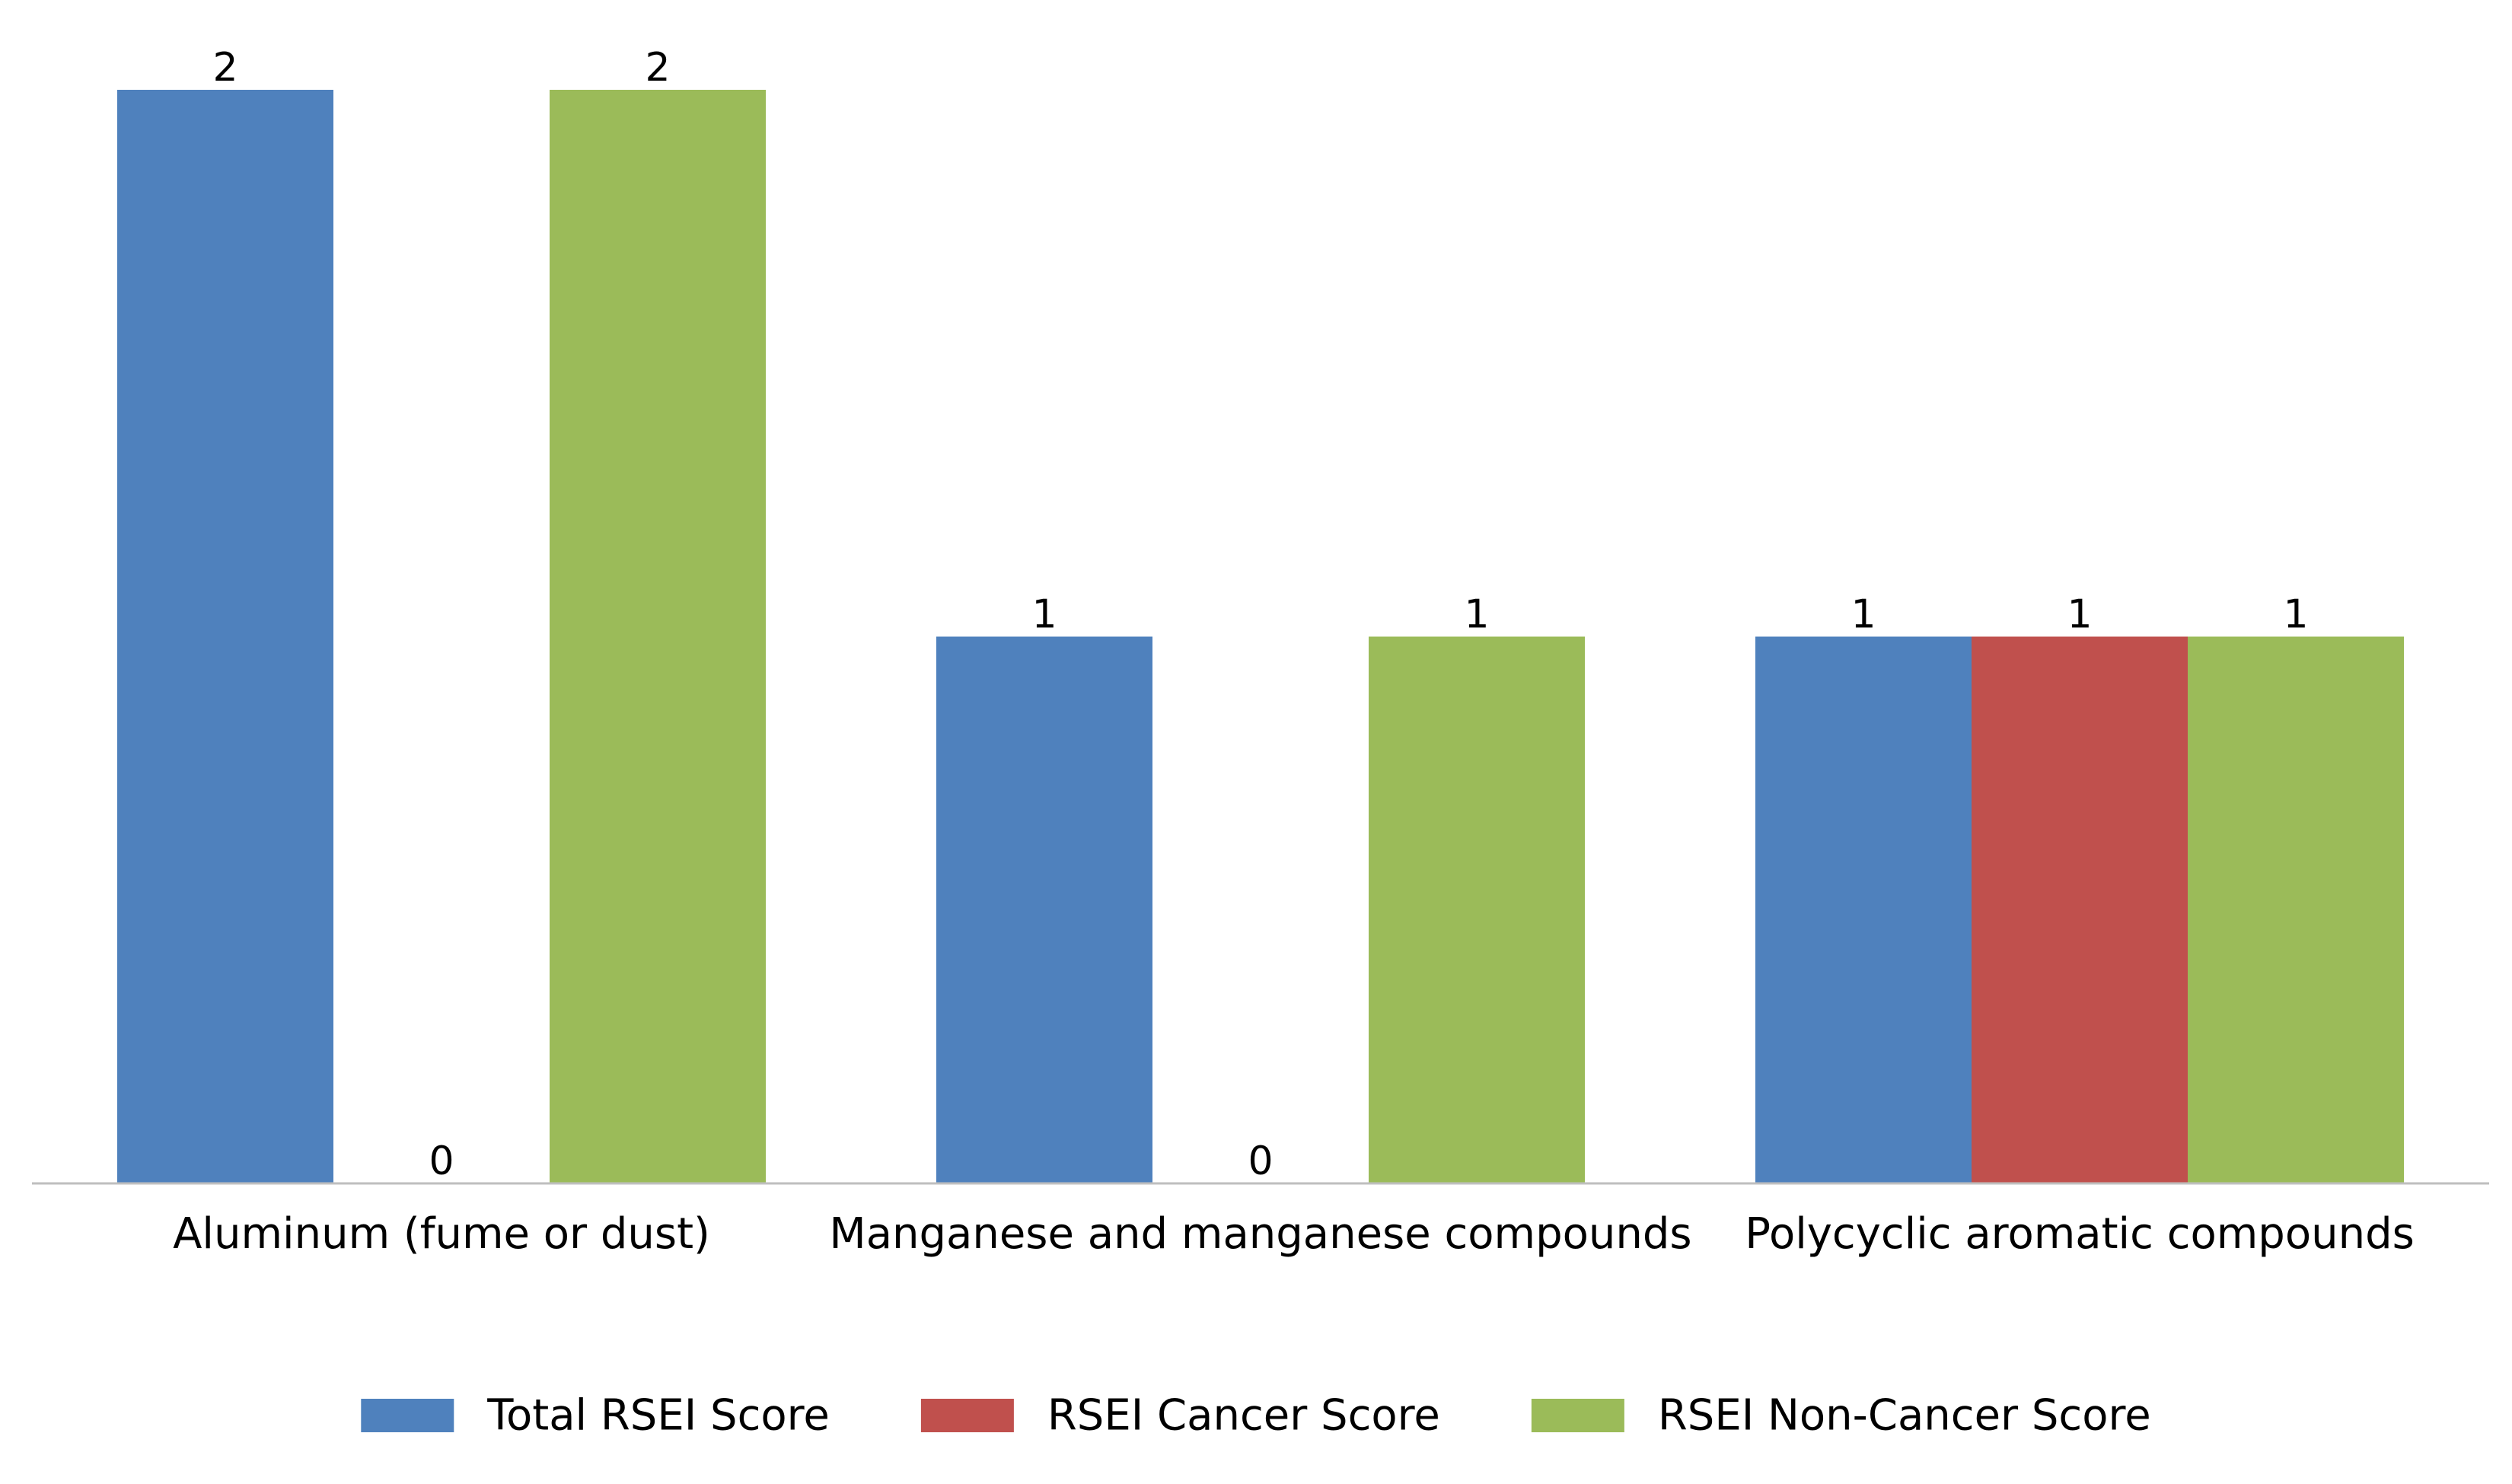  What do you see at coordinates (967, 1416) in the screenshot?
I see `legend-swatch-rsei-cancer-score` at bounding box center [967, 1416].